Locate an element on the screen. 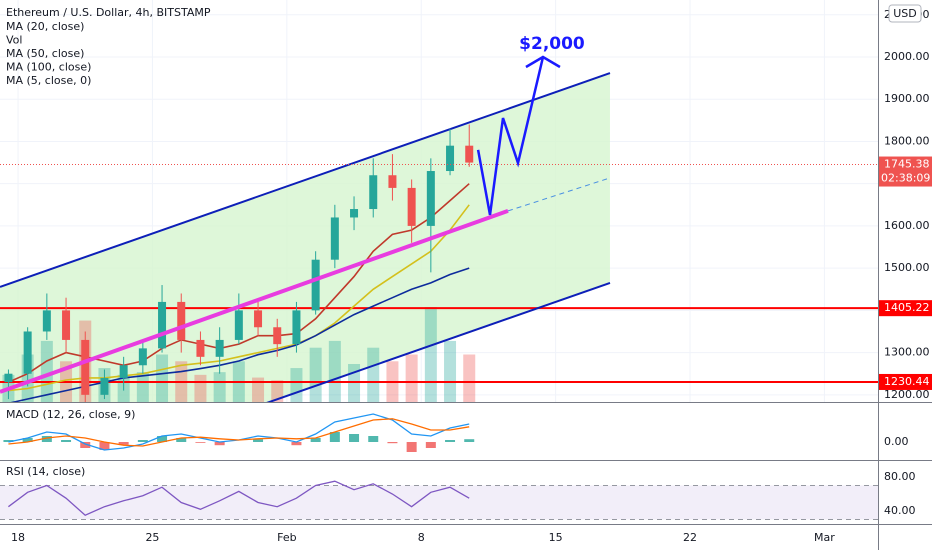 The width and height of the screenshot is (932, 550). y-tick-label: 1300.00 is located at coordinates (907, 352).